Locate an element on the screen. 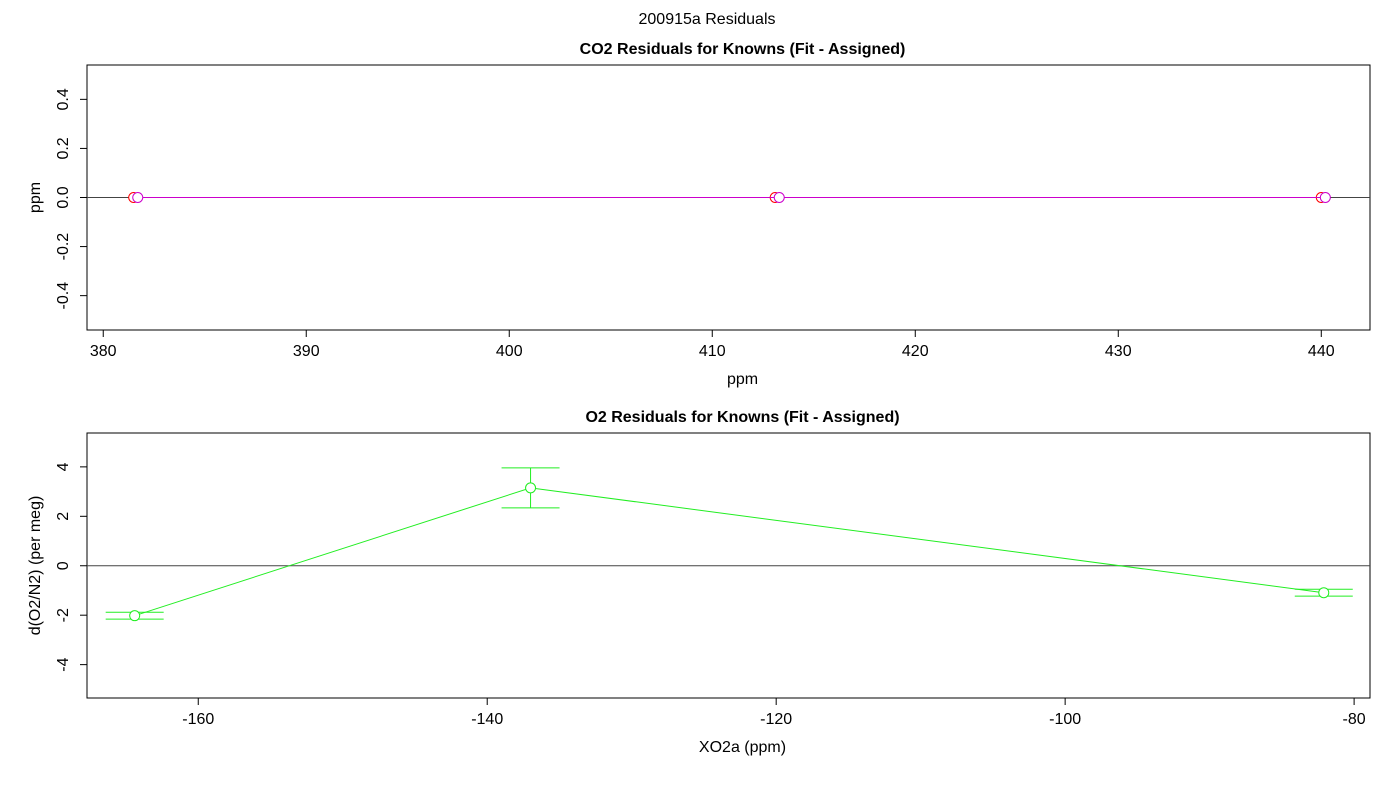 The width and height of the screenshot is (1400, 800). x-tick-label: -160 is located at coordinates (198, 719).